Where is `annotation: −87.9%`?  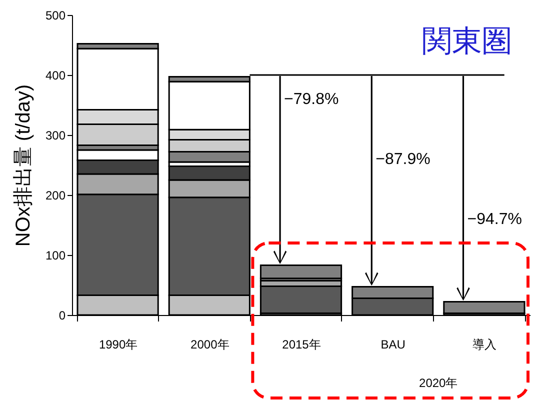
annotation: −87.9% is located at coordinates (403, 160).